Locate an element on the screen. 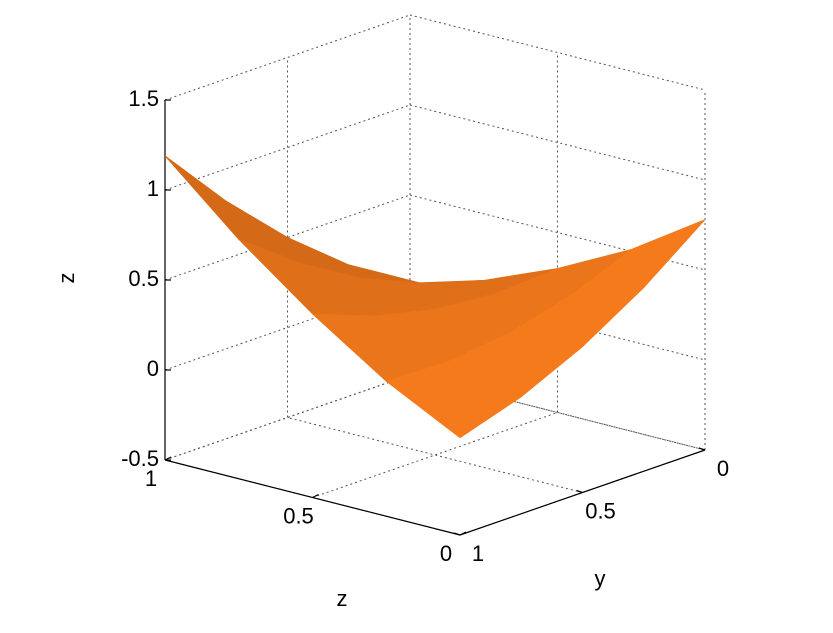 This screenshot has width=833, height=633. z-axis-label: z is located at coordinates (66, 278).